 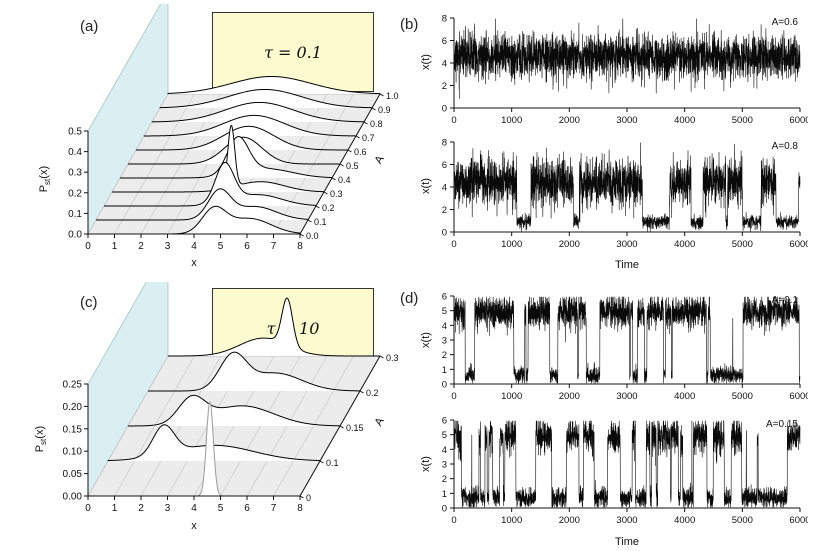 I want to click on y-axis-label-b-top: x(t), so click(x=426, y=62).